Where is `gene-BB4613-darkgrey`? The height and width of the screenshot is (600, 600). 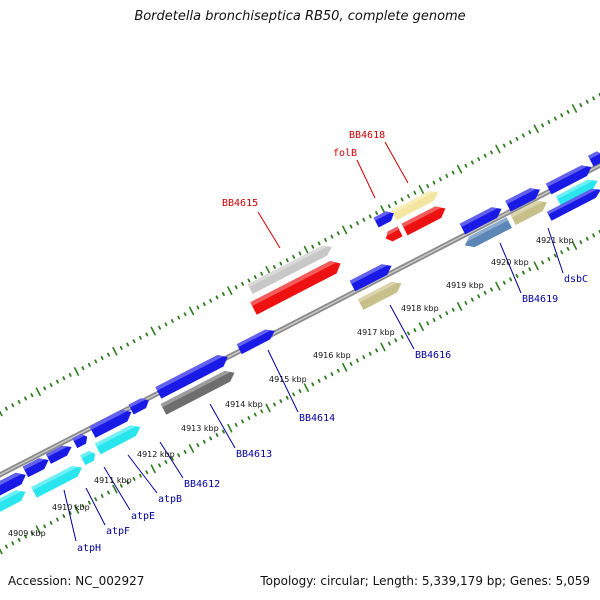
gene-BB4613-darkgrey is located at coordinates (197, 392).